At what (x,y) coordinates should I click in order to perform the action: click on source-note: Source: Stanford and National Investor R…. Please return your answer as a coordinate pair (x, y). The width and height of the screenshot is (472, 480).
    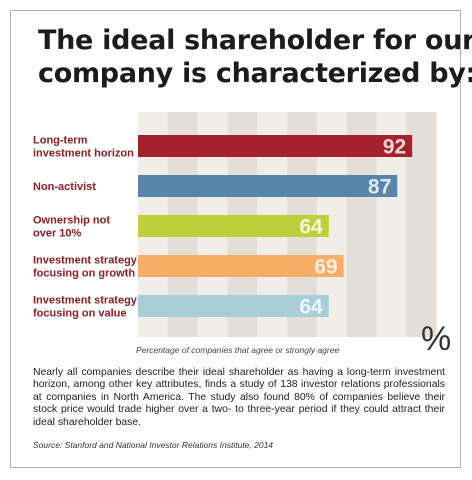
    Looking at the image, I should click on (153, 445).